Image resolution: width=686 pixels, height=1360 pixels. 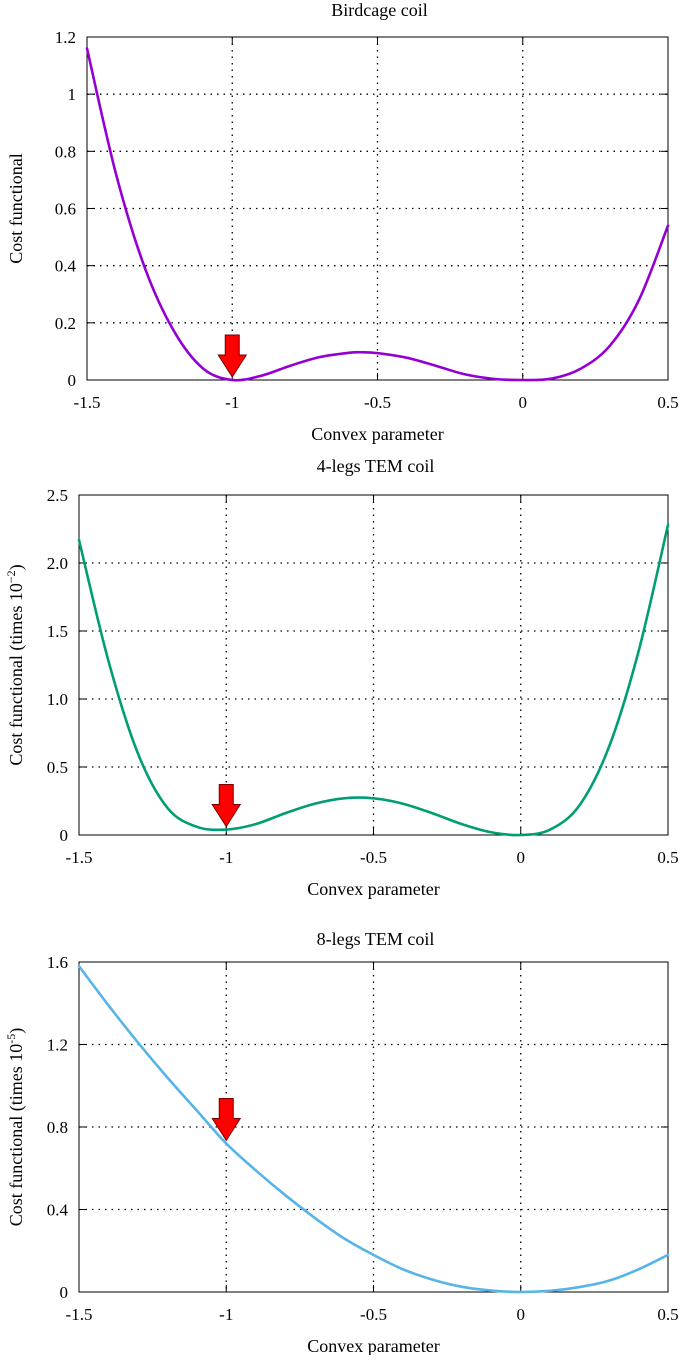 What do you see at coordinates (57, 962) in the screenshot?
I see `y-tick-label: 1.6` at bounding box center [57, 962].